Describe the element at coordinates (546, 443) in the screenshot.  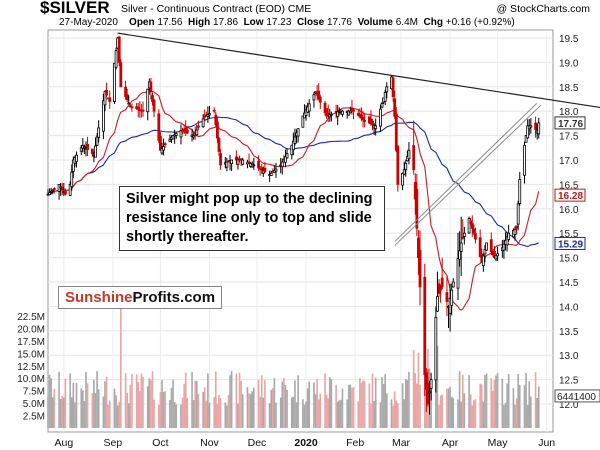
I see `x-tick-label: Jun` at that location.